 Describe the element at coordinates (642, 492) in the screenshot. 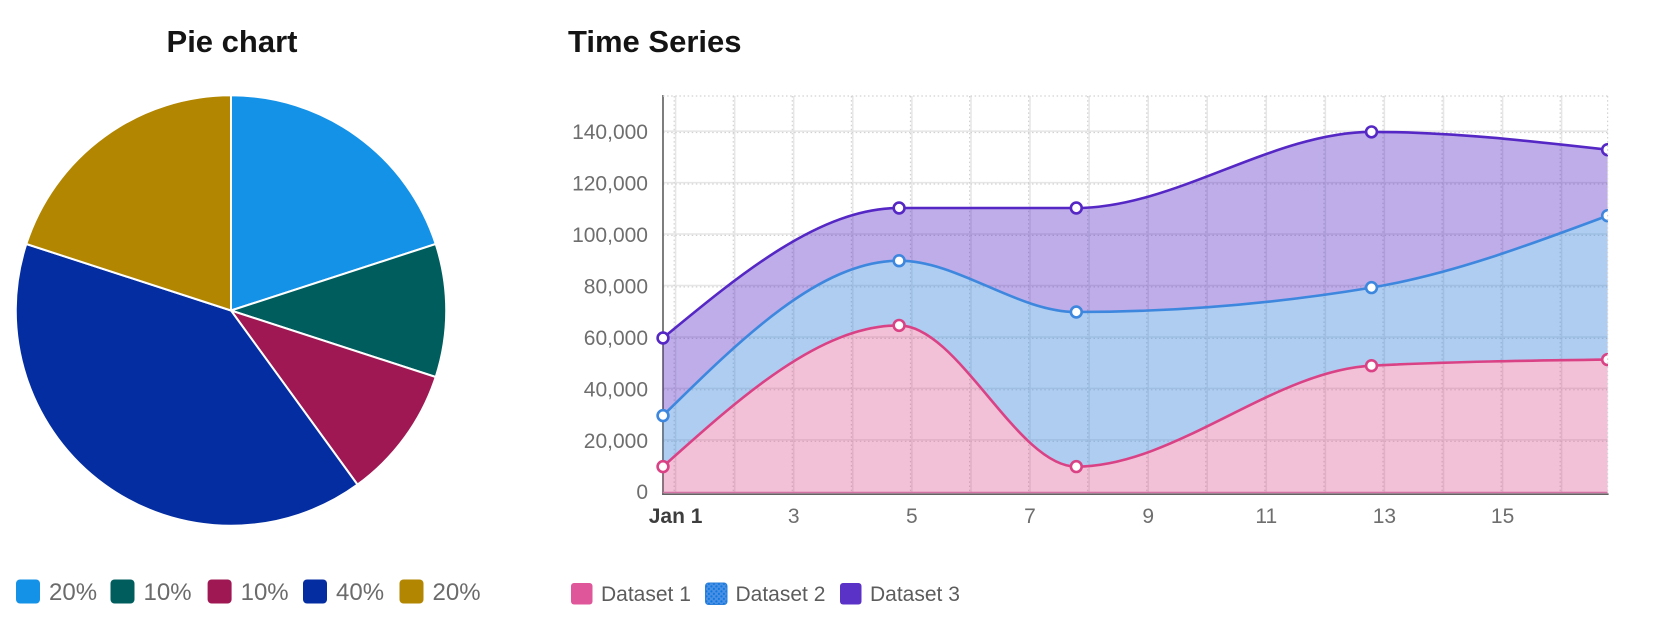

I see `svg-text: 0` at that location.